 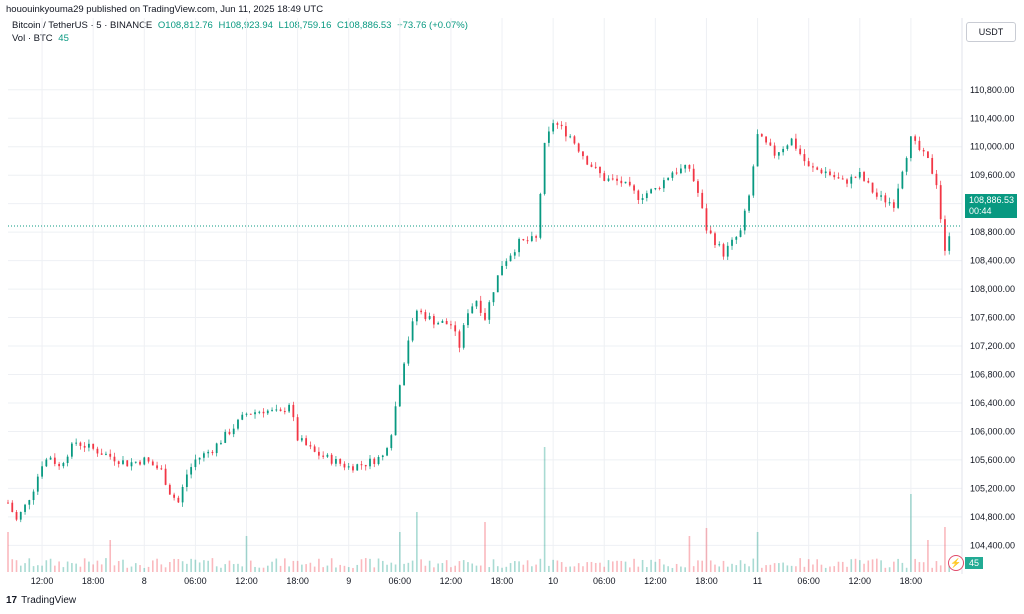 I want to click on brand-name: TradingView, so click(x=49, y=600).